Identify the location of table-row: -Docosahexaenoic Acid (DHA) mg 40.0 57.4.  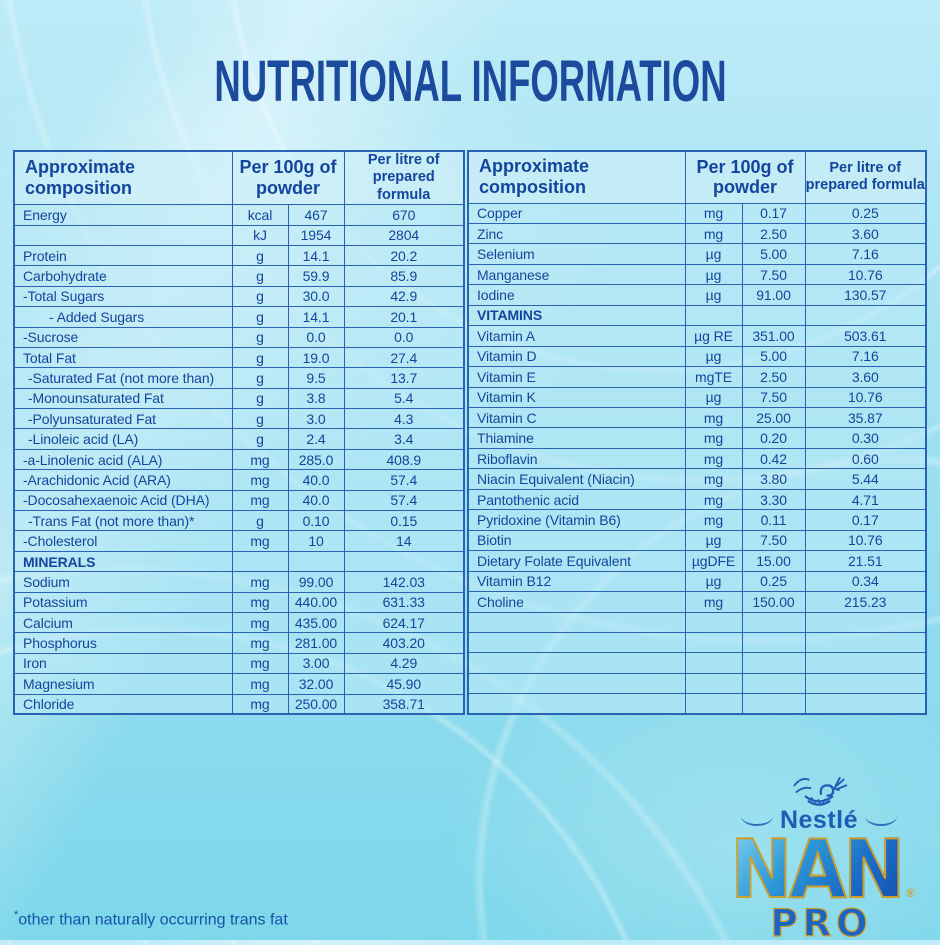
(239, 500).